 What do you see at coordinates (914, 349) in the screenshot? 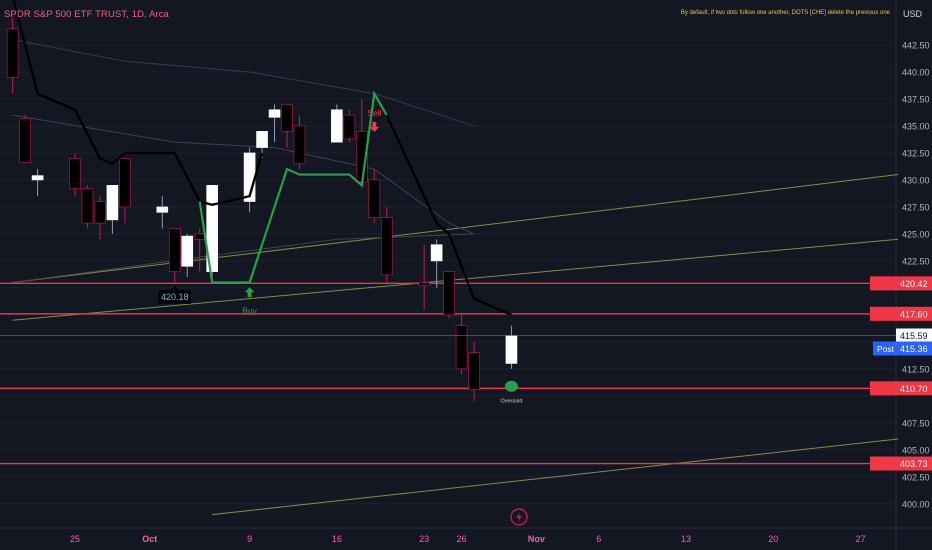
I see `post-price-label: 415.36` at bounding box center [914, 349].